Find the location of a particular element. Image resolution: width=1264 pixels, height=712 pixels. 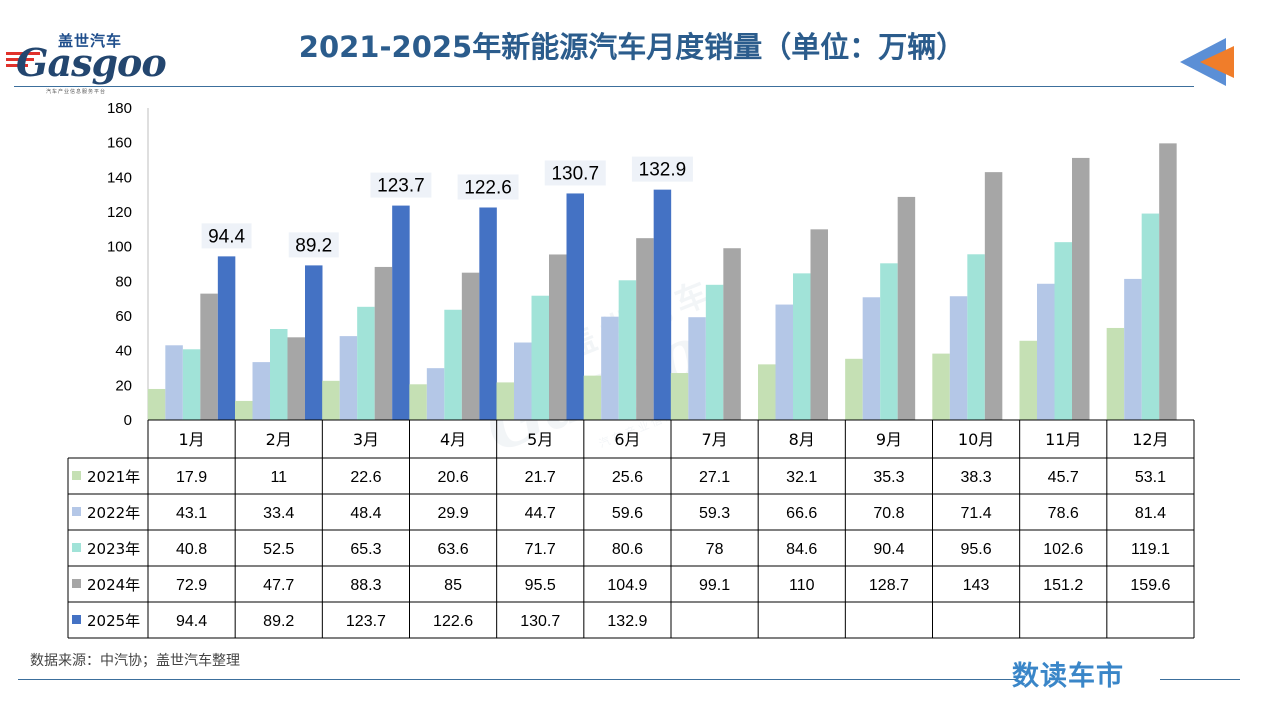

source-note: 数据来源：中汽协；盖世汽车整理 is located at coordinates (135, 661).